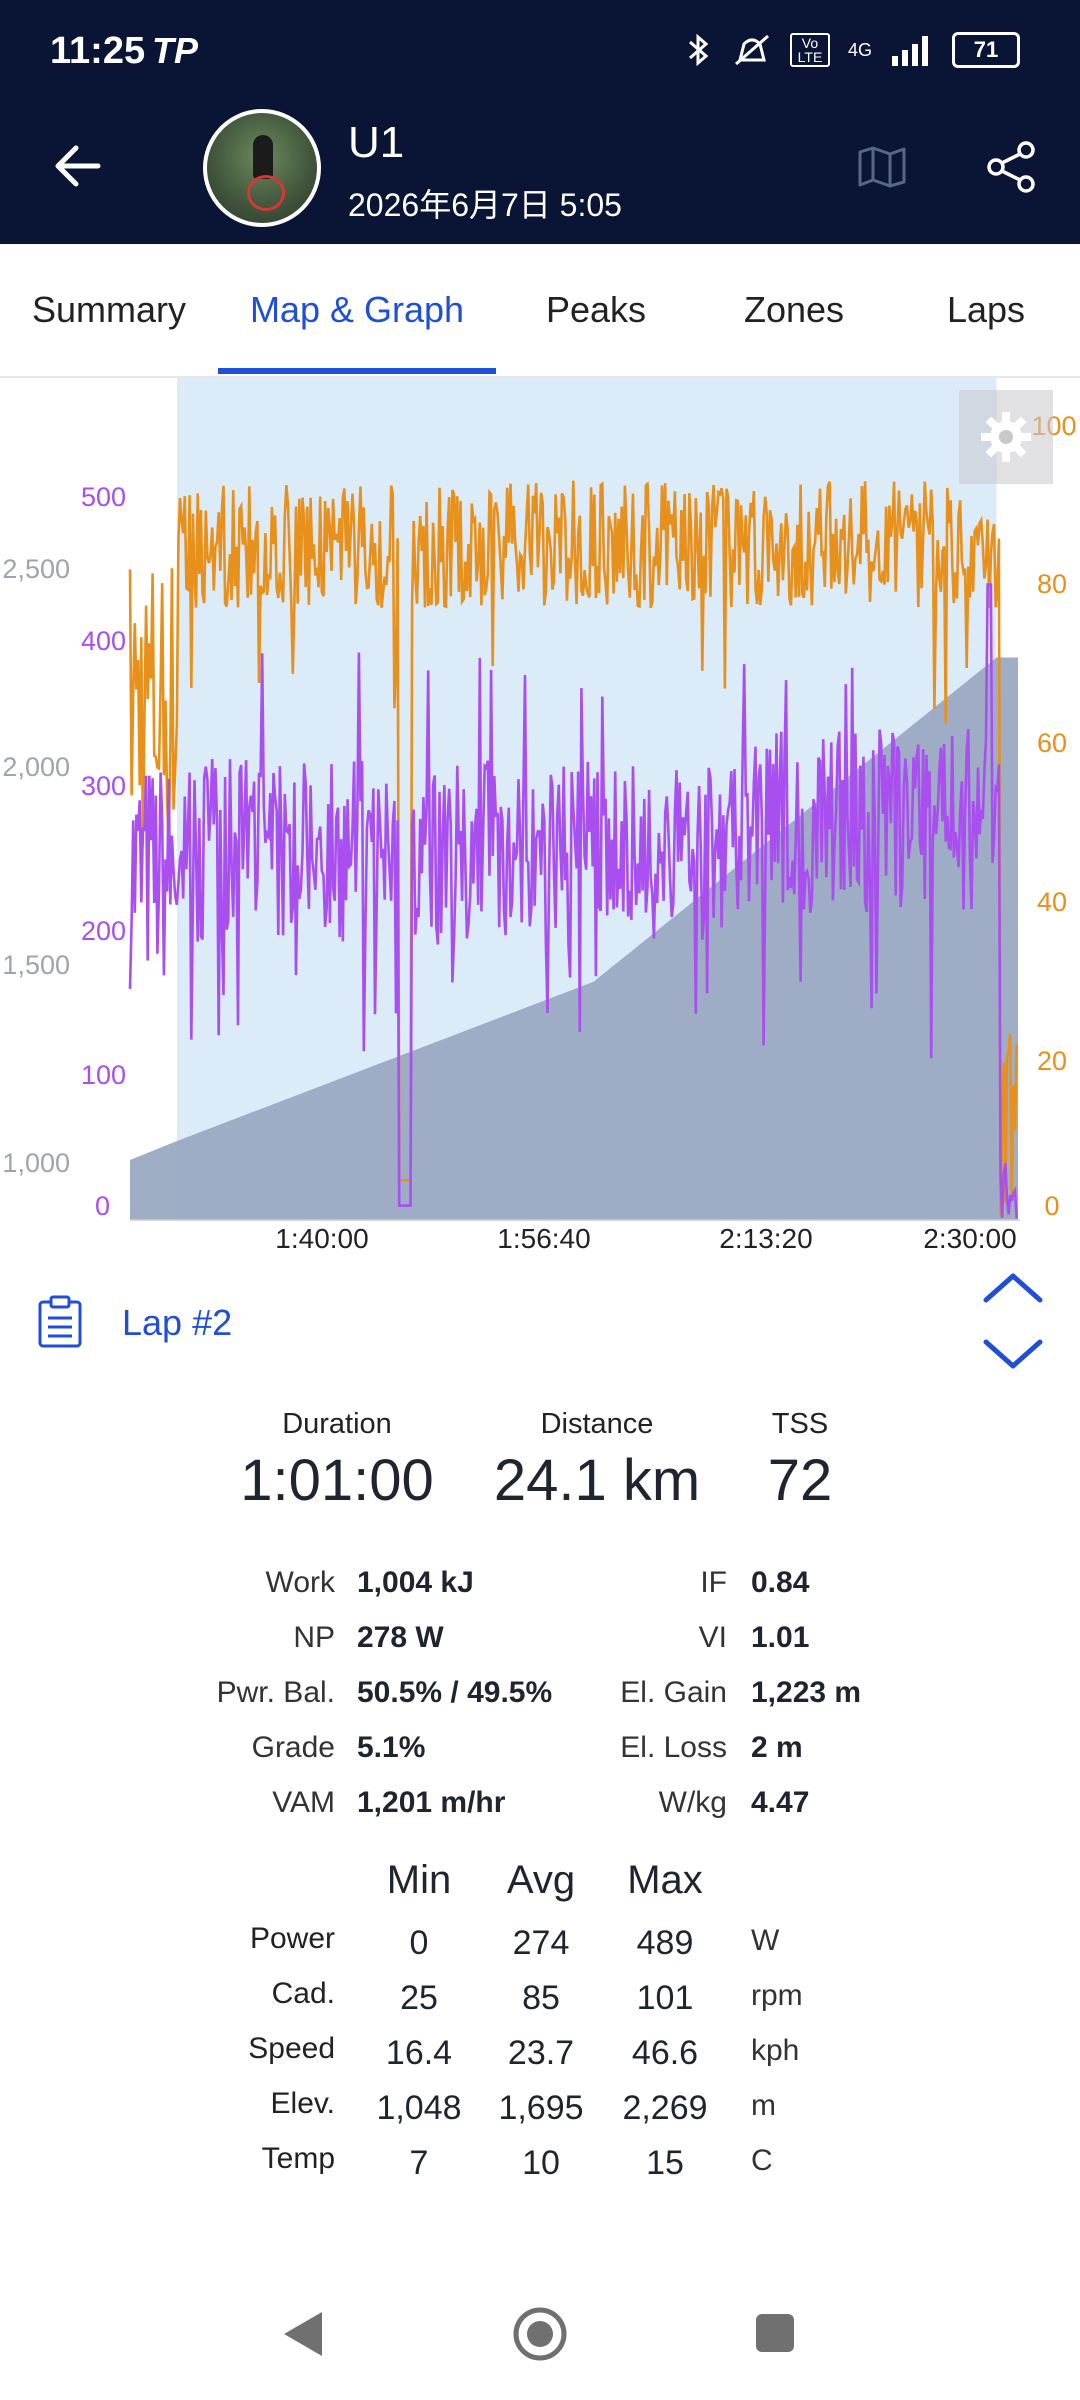  What do you see at coordinates (419, 2163) in the screenshot?
I see `minmax-min: 7` at bounding box center [419, 2163].